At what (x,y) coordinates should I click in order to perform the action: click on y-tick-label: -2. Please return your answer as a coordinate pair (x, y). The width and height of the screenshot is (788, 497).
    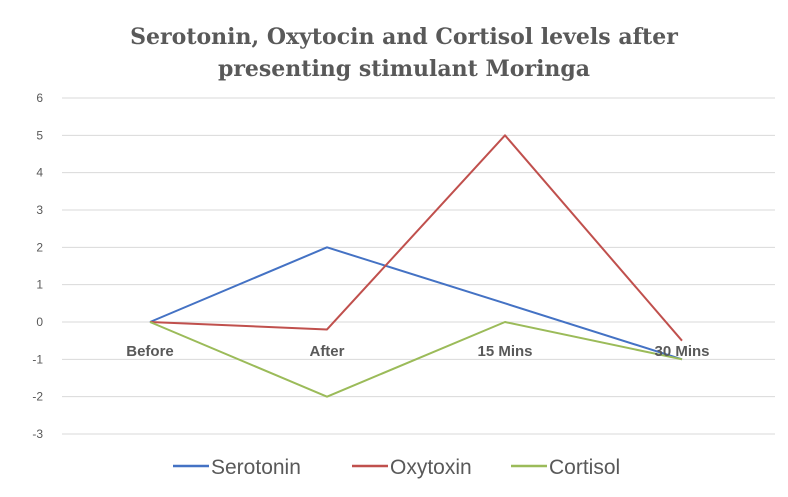
    Looking at the image, I should click on (37, 397).